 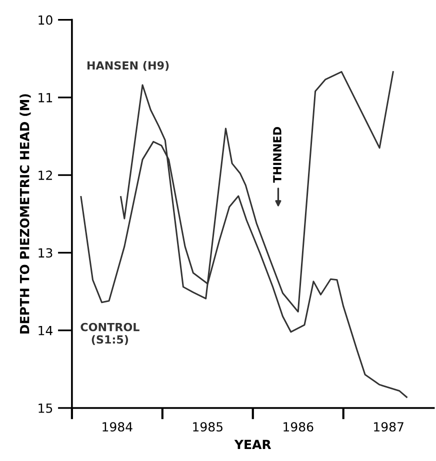 What do you see at coordinates (45, 20) in the screenshot?
I see `y-tick-label: 10` at bounding box center [45, 20].